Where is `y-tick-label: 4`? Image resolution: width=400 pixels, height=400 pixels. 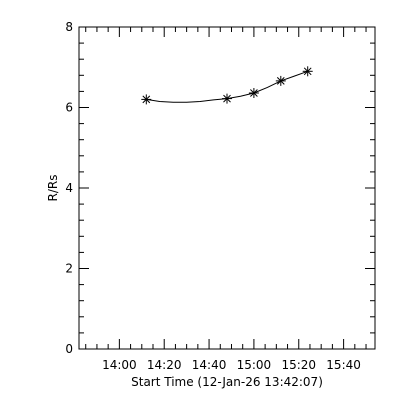
y-tick-label: 4 is located at coordinates (69, 188).